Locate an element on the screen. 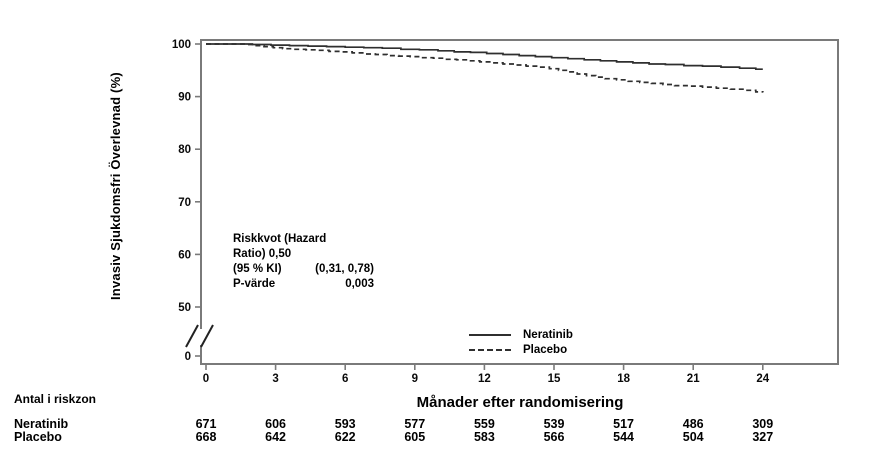 The image size is (876, 474). ci-label: (95 % KI) is located at coordinates (257, 269).